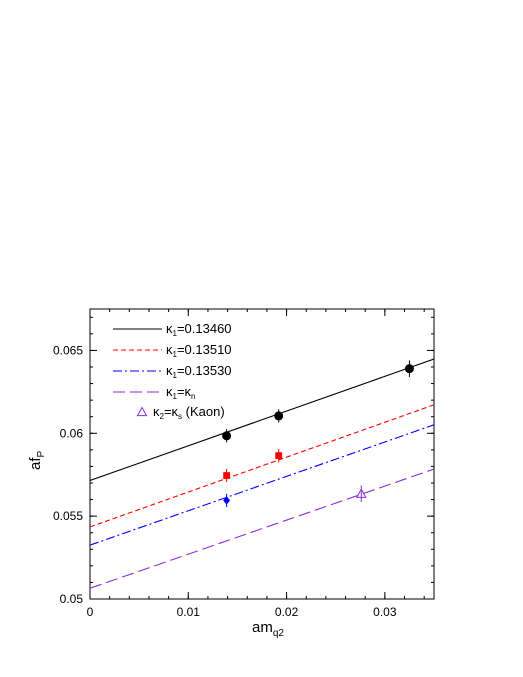 Image resolution: width=523 pixels, height=677 pixels. What do you see at coordinates (268, 629) in the screenshot?
I see `x-axis-label: amq2` at bounding box center [268, 629].